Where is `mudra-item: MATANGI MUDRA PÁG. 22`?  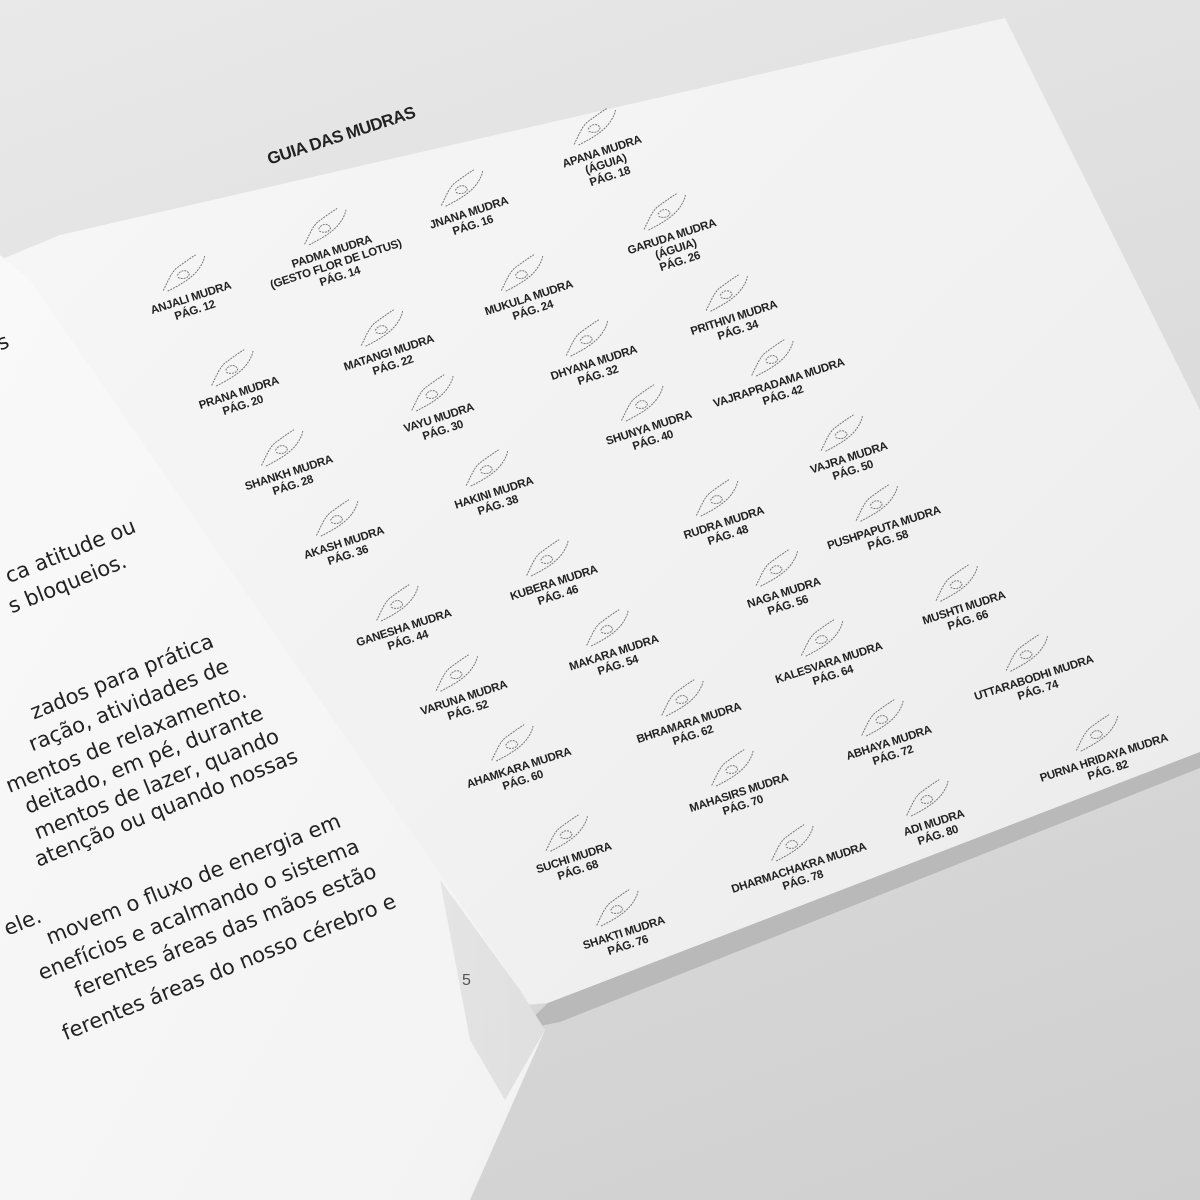 mudra-item: MATANGI MUDRA PÁG. 22 is located at coordinates (385, 341).